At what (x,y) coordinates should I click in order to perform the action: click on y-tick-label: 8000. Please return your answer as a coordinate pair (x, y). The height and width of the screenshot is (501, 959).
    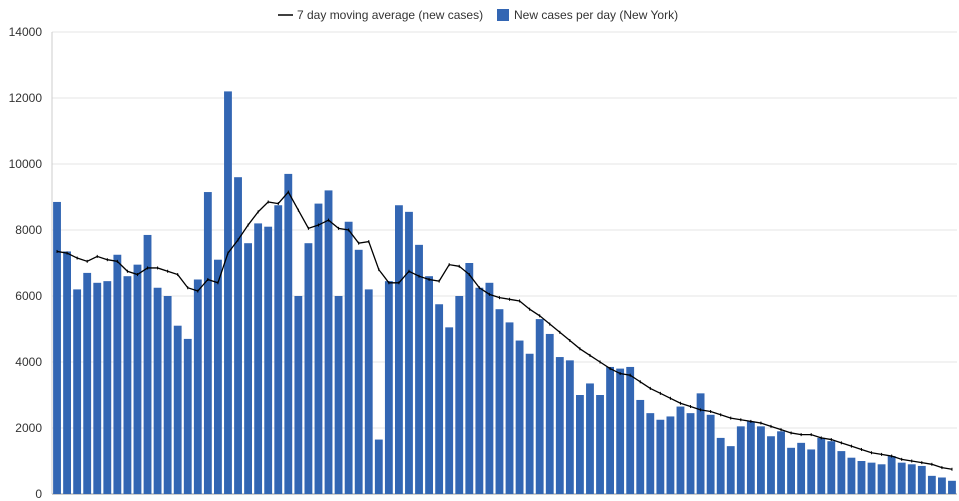
    Looking at the image, I should click on (28, 230).